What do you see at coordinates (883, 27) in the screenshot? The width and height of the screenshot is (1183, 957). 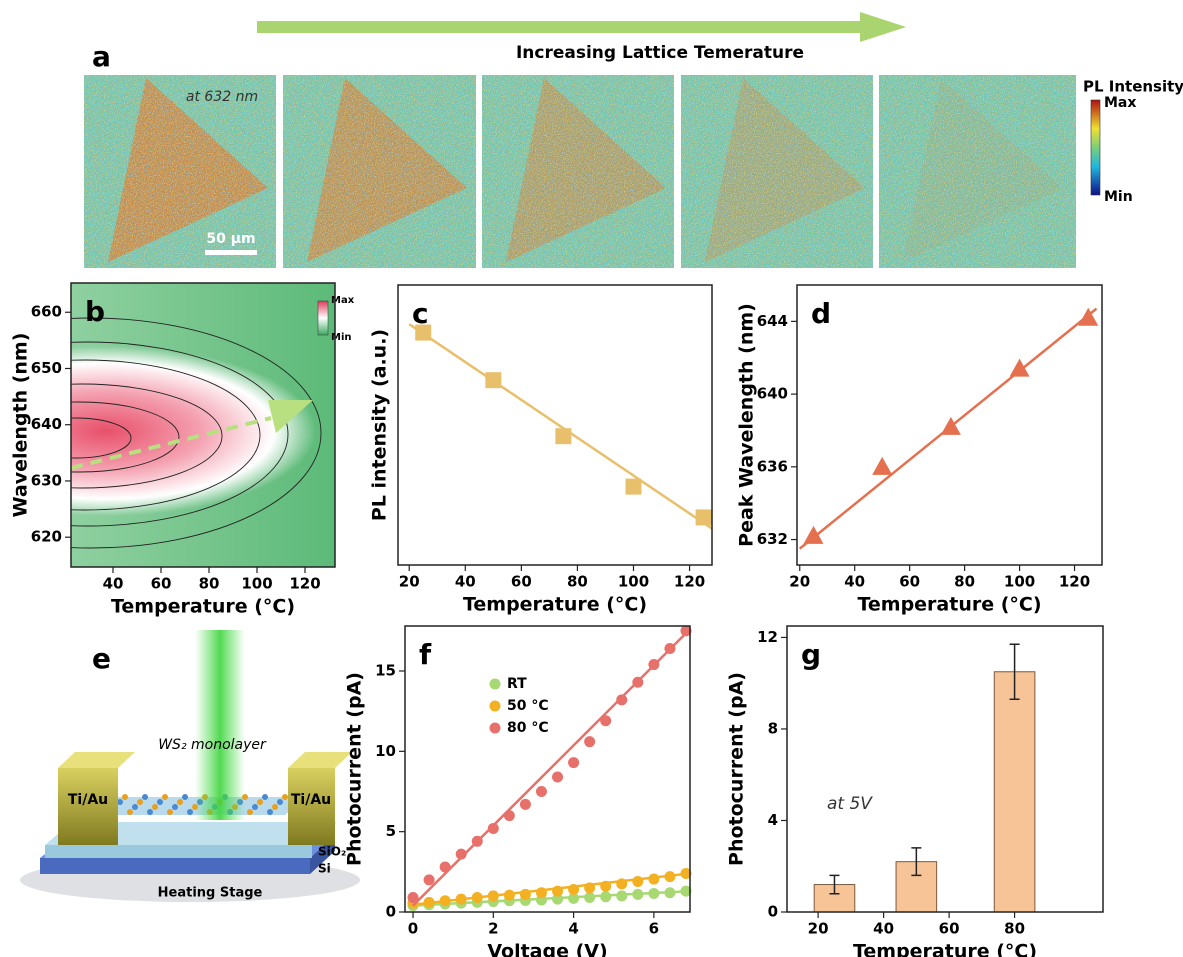 I see `arrow-head` at bounding box center [883, 27].